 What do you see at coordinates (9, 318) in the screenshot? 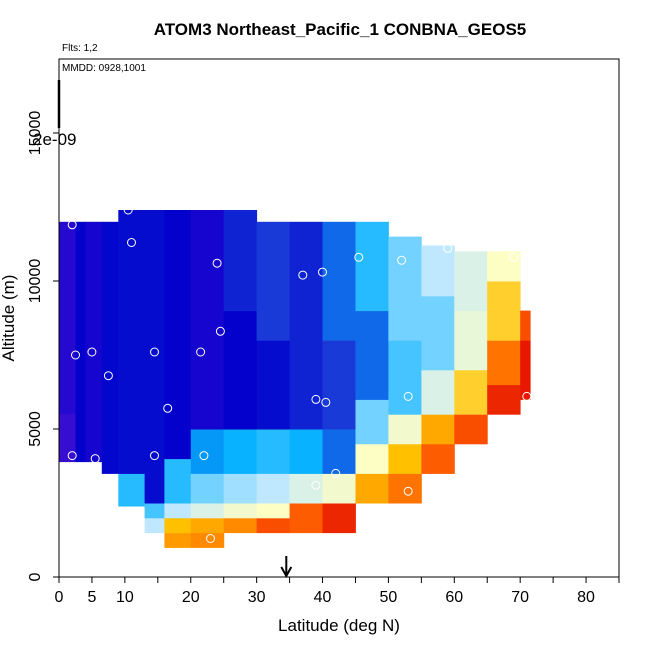
I see `y-axis-label: Altitude (m)` at bounding box center [9, 318].